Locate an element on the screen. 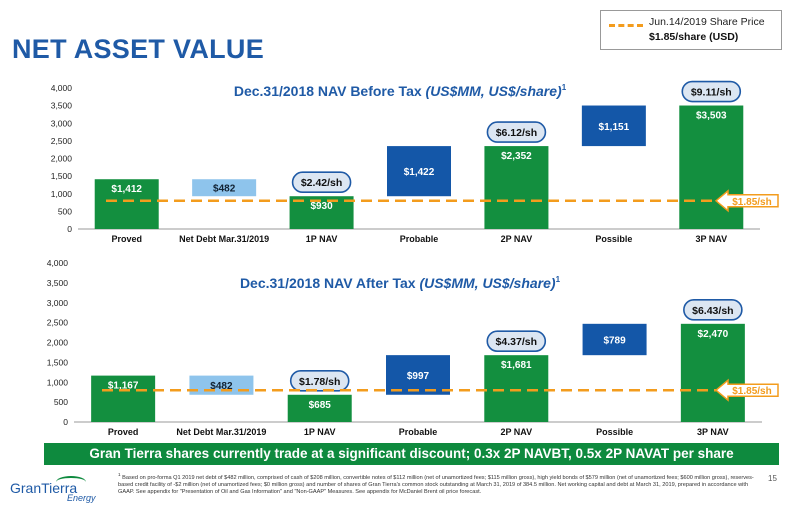 The image size is (800, 518). bar-value-label: $1,167 is located at coordinates (123, 386).